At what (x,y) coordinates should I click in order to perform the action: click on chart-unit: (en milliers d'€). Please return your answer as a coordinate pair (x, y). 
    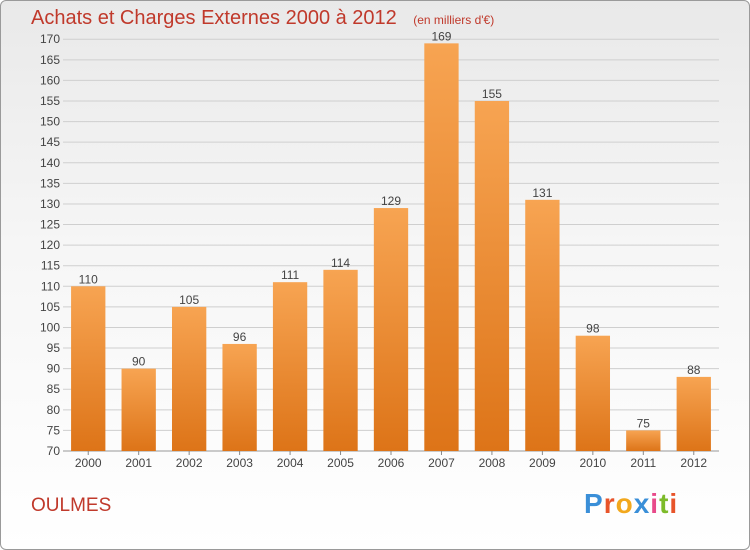
    Looking at the image, I should click on (454, 20).